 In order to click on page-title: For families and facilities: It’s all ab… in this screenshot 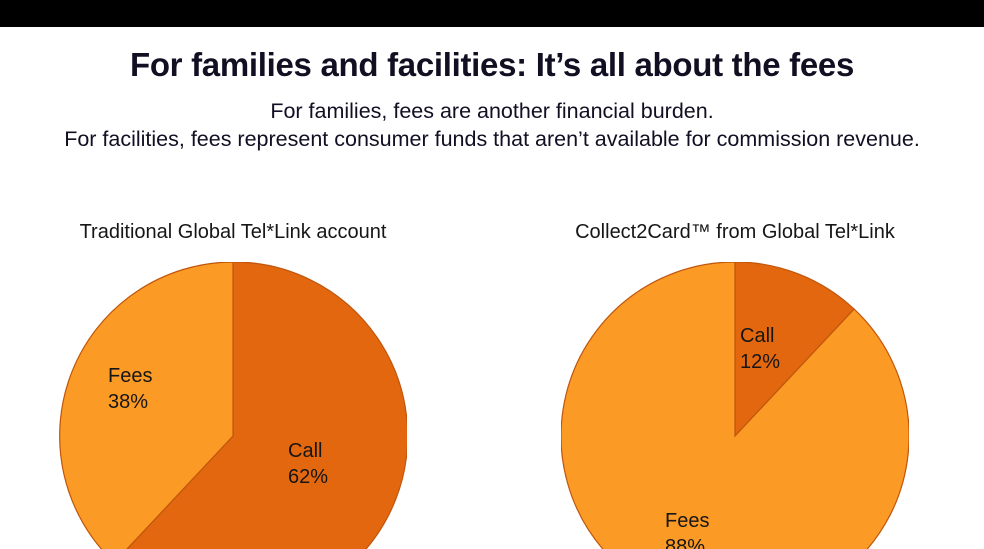, I will do `click(492, 64)`.